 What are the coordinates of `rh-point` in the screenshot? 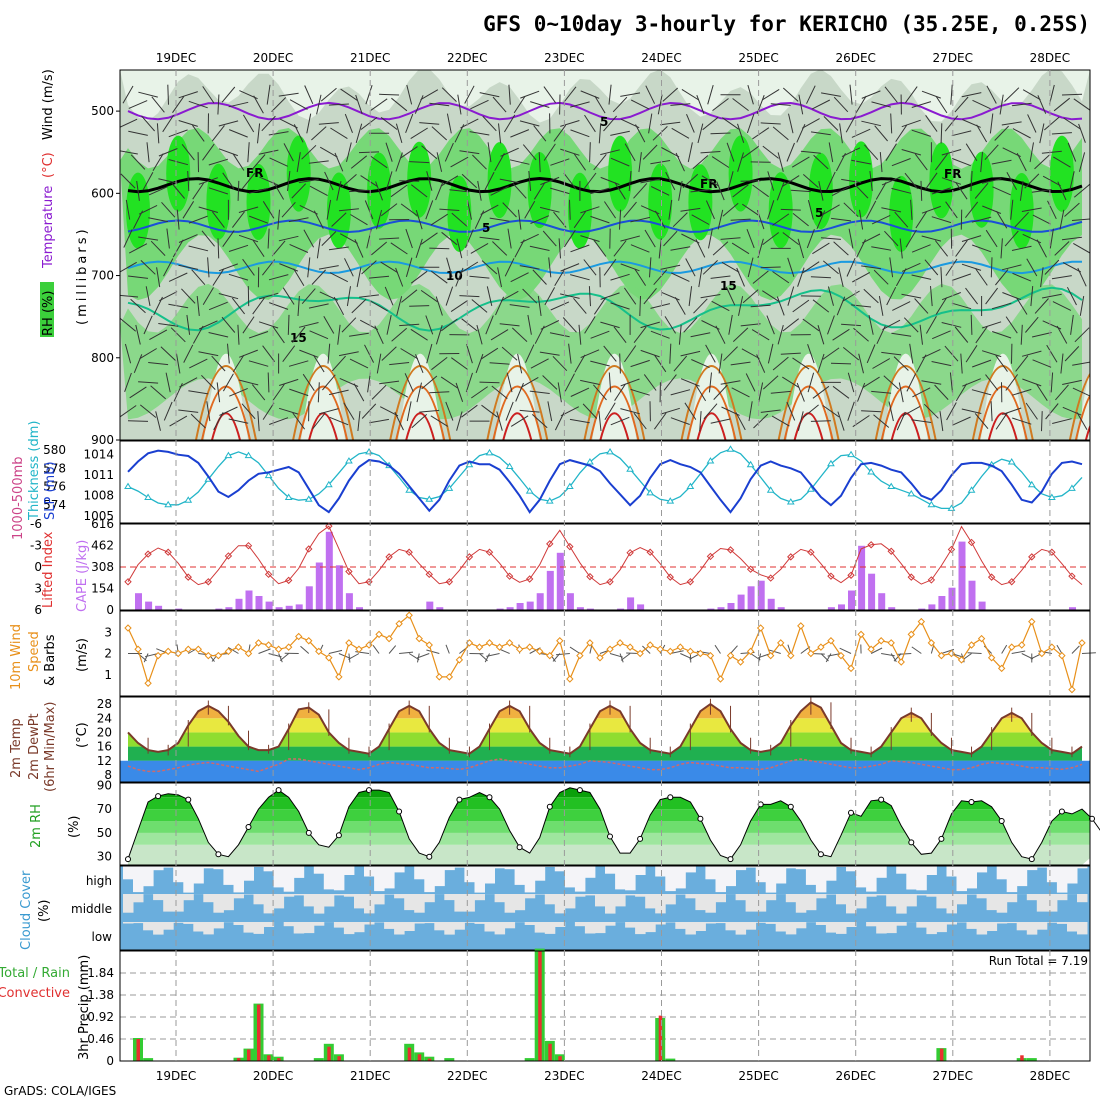 It's located at (549, 806).